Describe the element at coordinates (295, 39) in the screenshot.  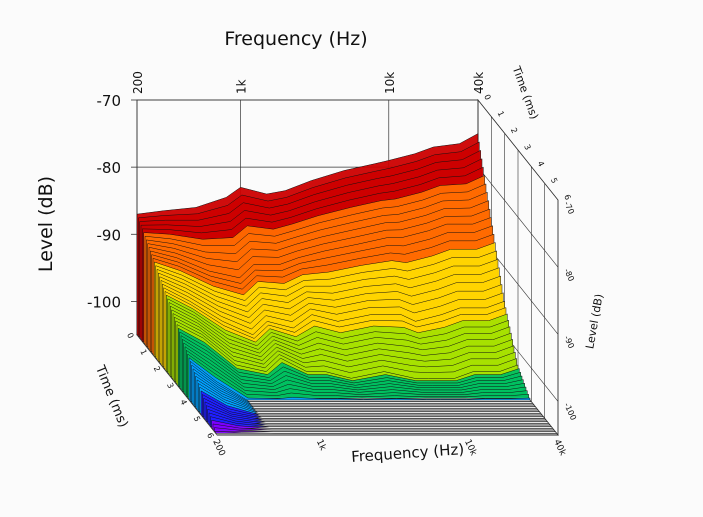
I see `x-axis-title-top: Frequency (Hz)` at that location.